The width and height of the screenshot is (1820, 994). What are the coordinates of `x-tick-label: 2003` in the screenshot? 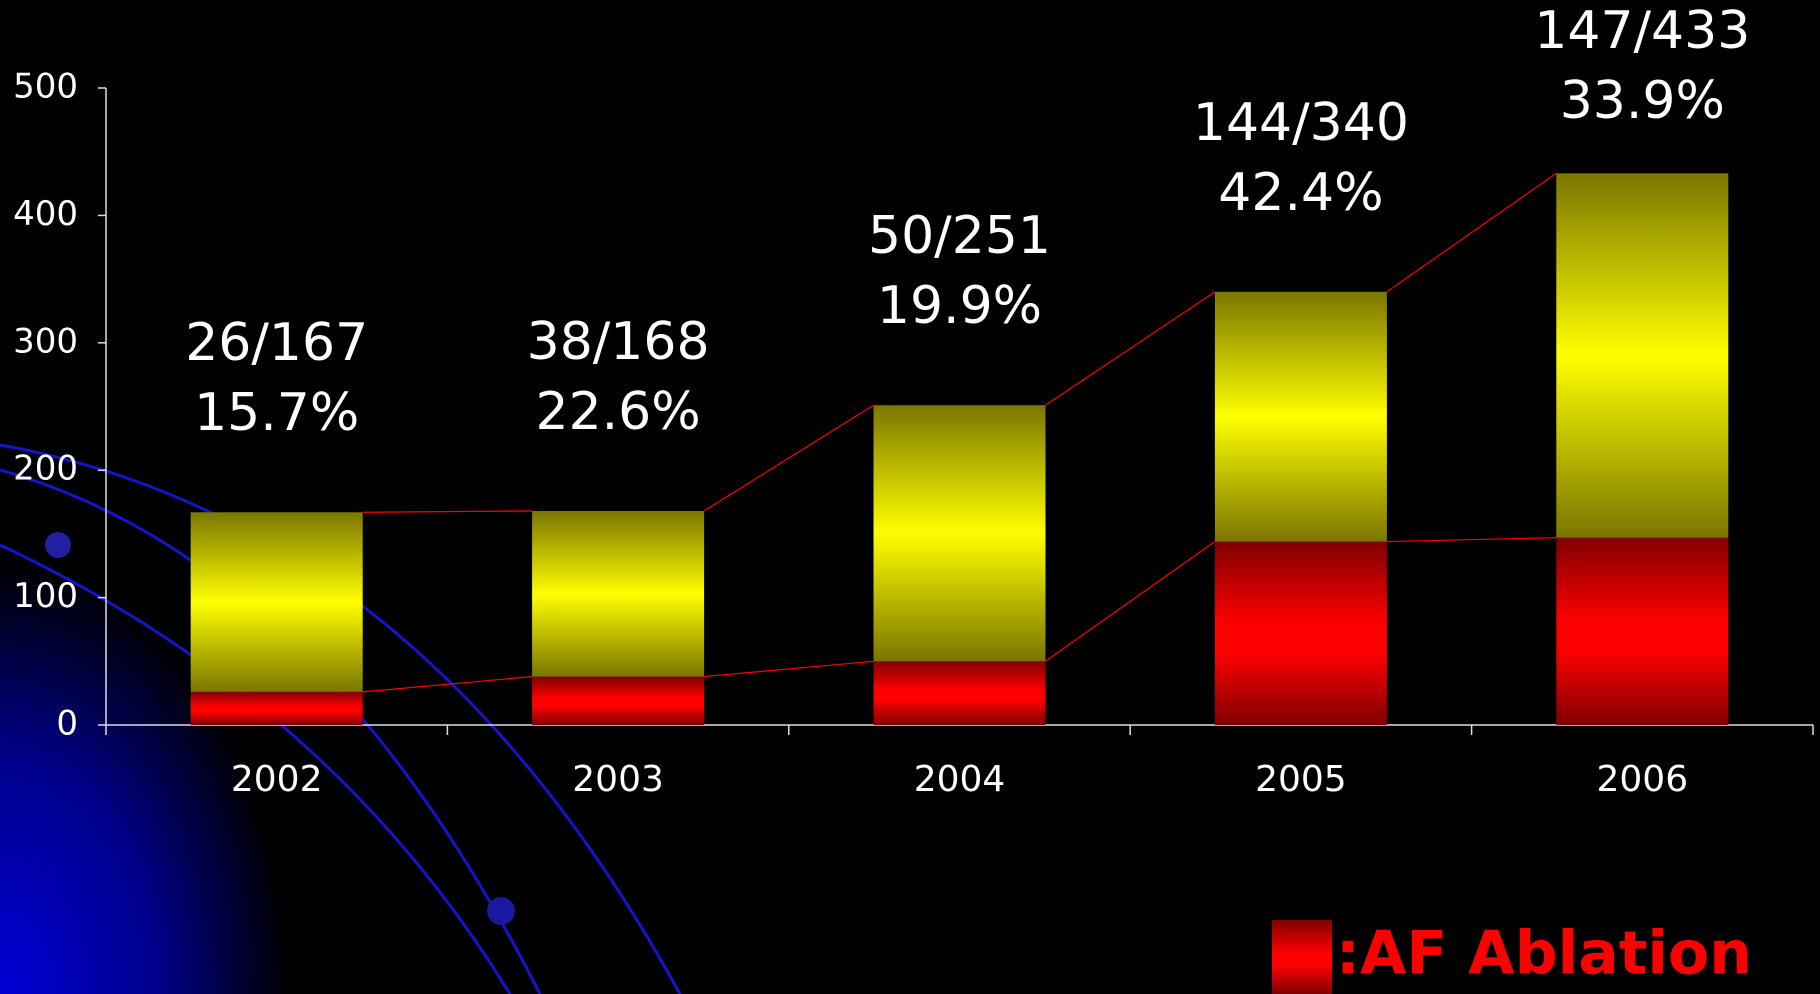 It's located at (618, 779).